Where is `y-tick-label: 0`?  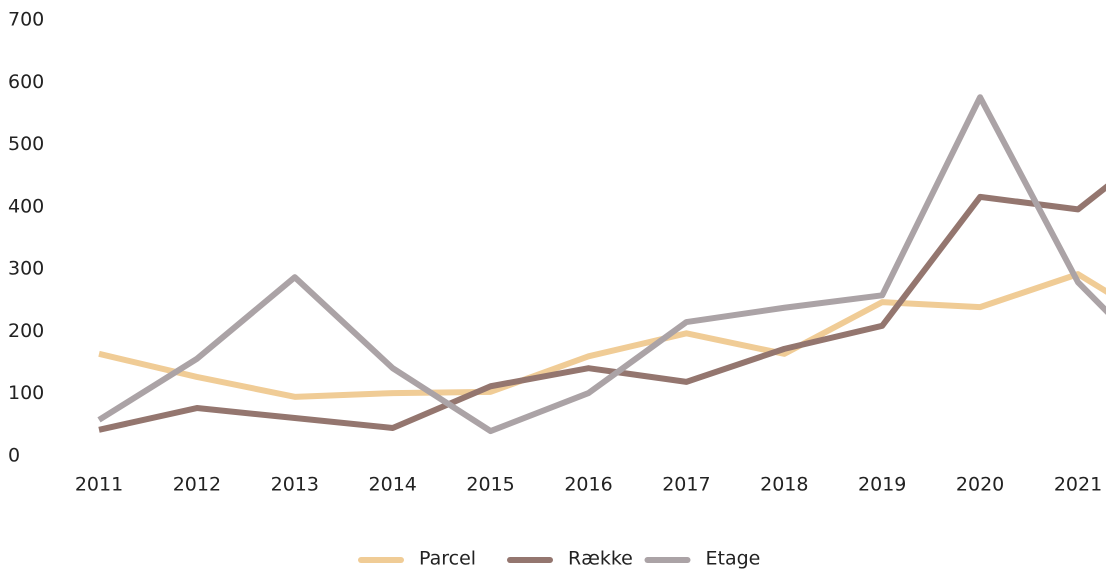 y-tick-label: 0 is located at coordinates (14, 456).